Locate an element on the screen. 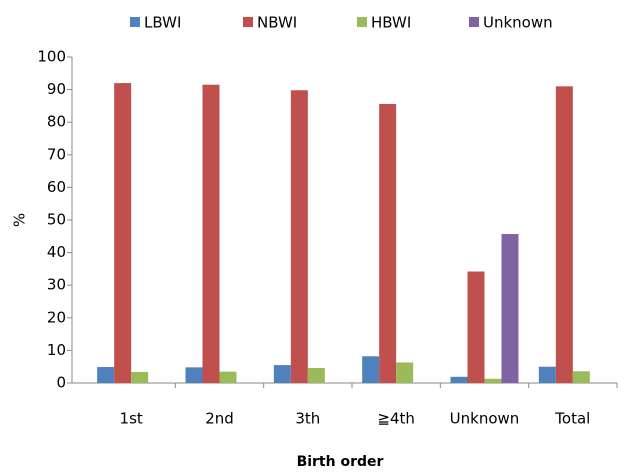 The height and width of the screenshot is (473, 632). legend-label: Unknown is located at coordinates (518, 23).